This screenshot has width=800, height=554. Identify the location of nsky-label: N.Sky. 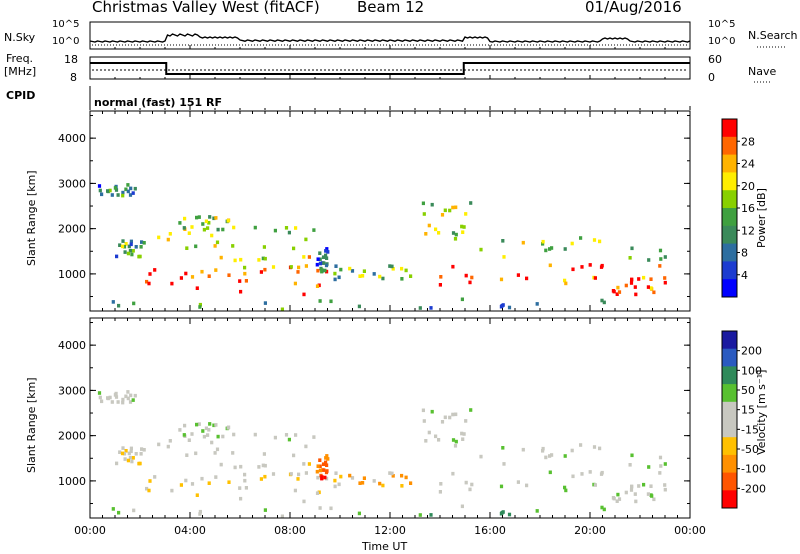
(20, 37).